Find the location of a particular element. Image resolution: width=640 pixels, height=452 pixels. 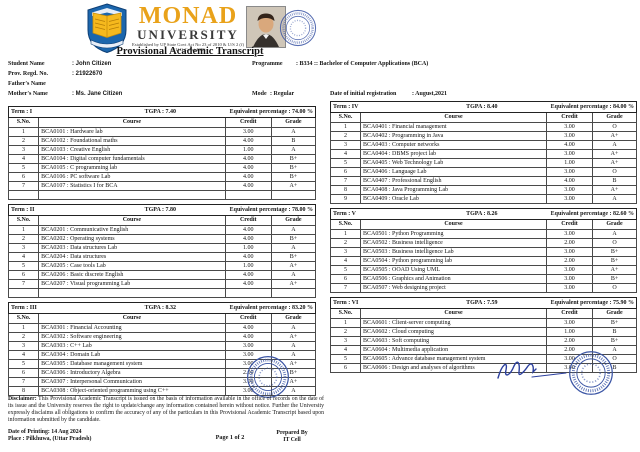

term-label: Term : V is located at coordinates (344, 214).